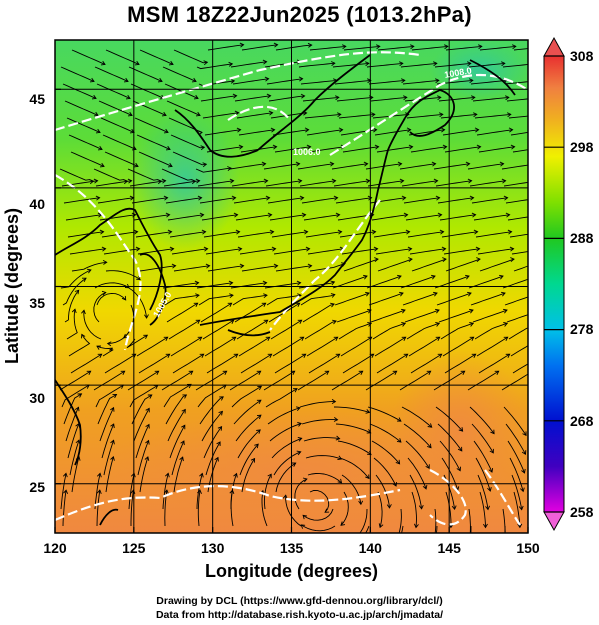 The height and width of the screenshot is (625, 599). What do you see at coordinates (37, 293) in the screenshot?
I see `y-axis: 25 30 35 40 45` at bounding box center [37, 293].